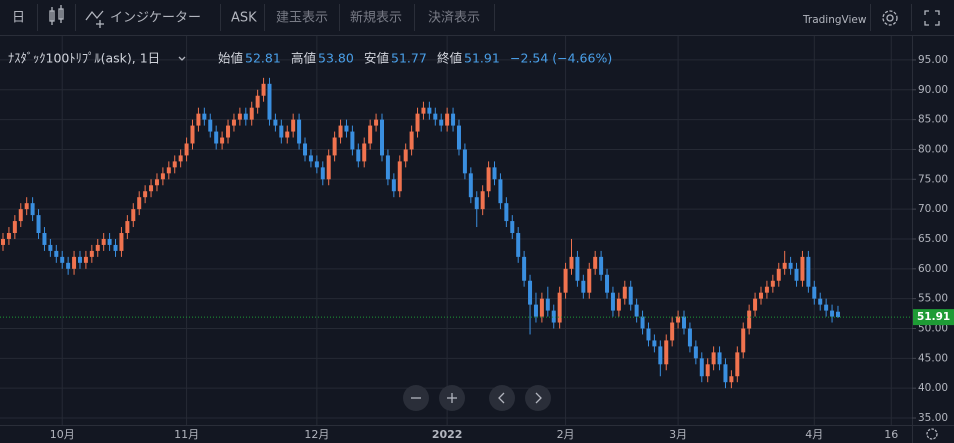  I want to click on toolbar, so click(477, 17).